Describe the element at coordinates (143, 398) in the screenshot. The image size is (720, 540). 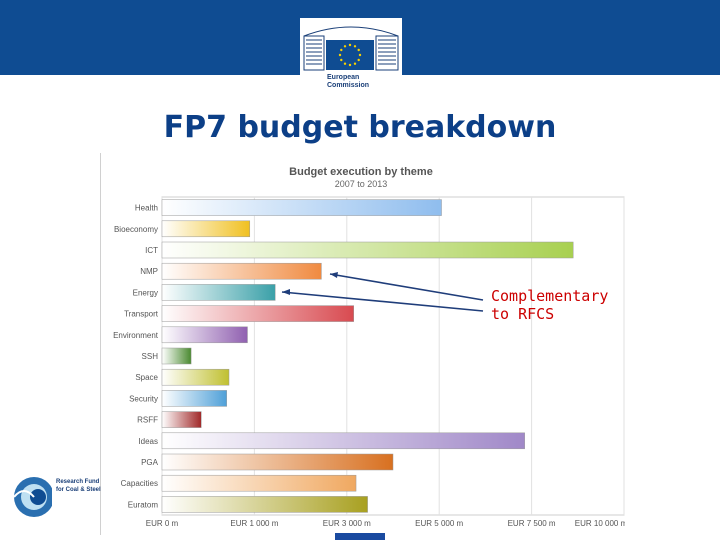
I see `category-label-security: Security` at that location.